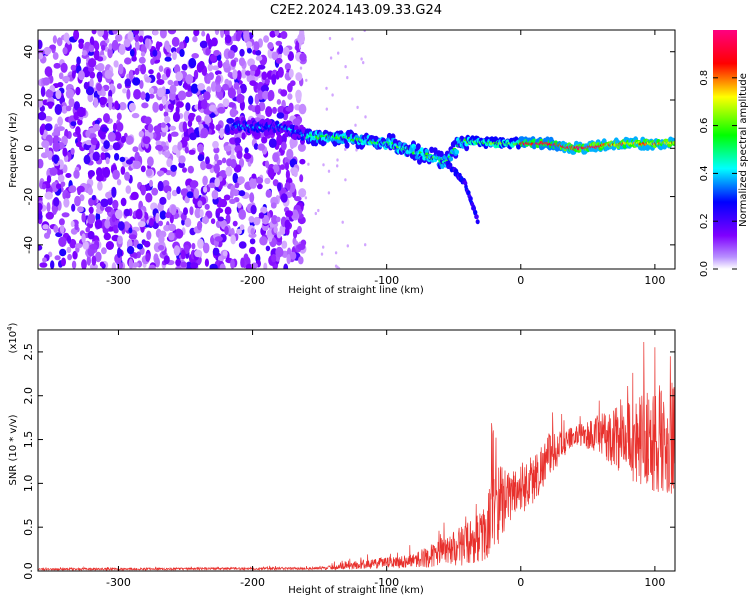 The image size is (750, 600). What do you see at coordinates (118, 582) in the screenshot?
I see `x-tick-label: -300` at bounding box center [118, 582].